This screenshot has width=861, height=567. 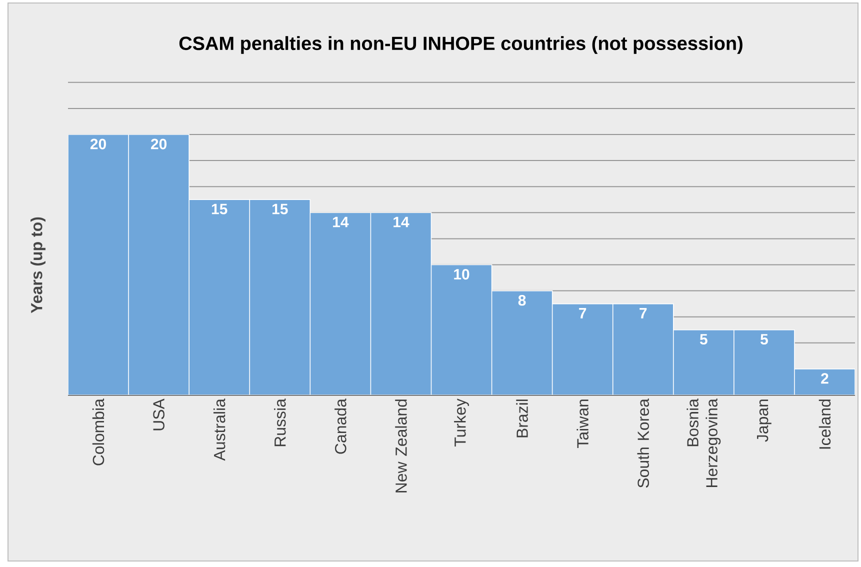 What do you see at coordinates (522, 419) in the screenshot?
I see `x-tick-label: Brazil` at bounding box center [522, 419].